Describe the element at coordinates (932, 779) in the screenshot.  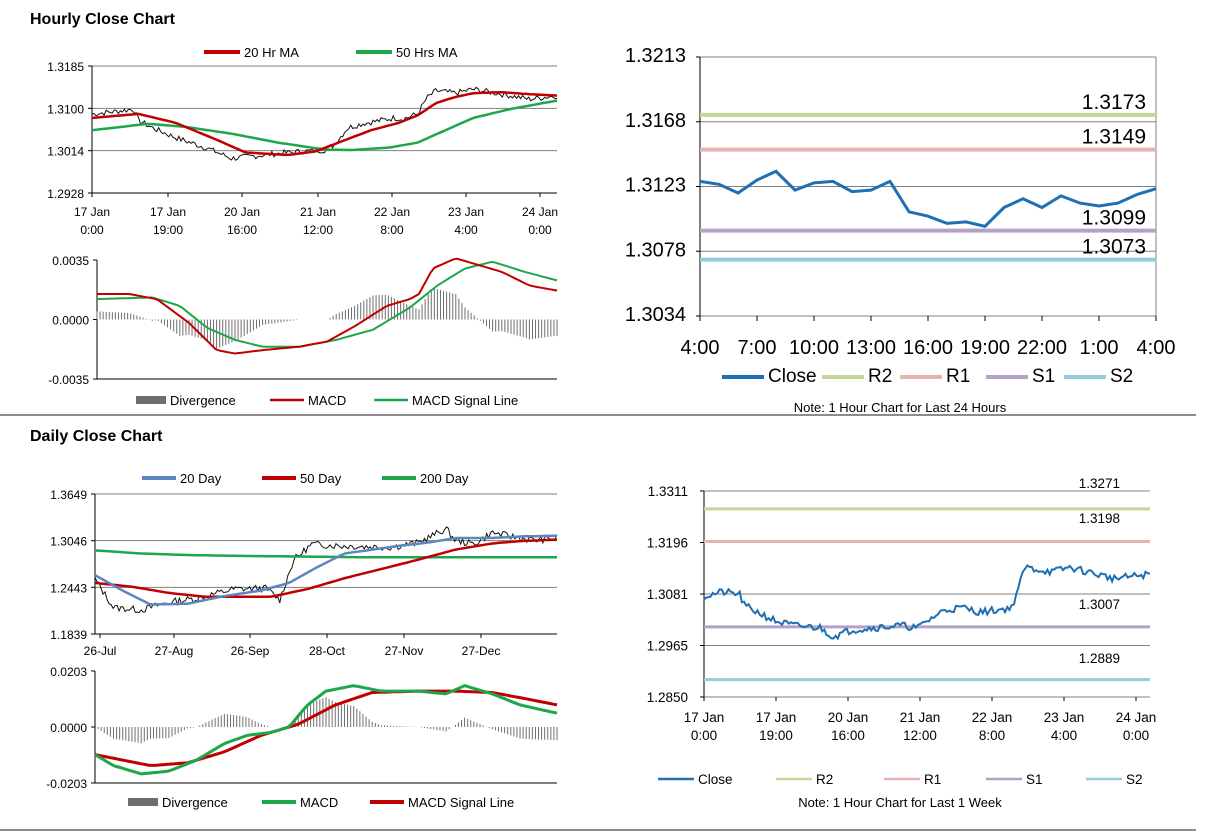
I see `weekly-close-legend-r1-label: R1` at that location.